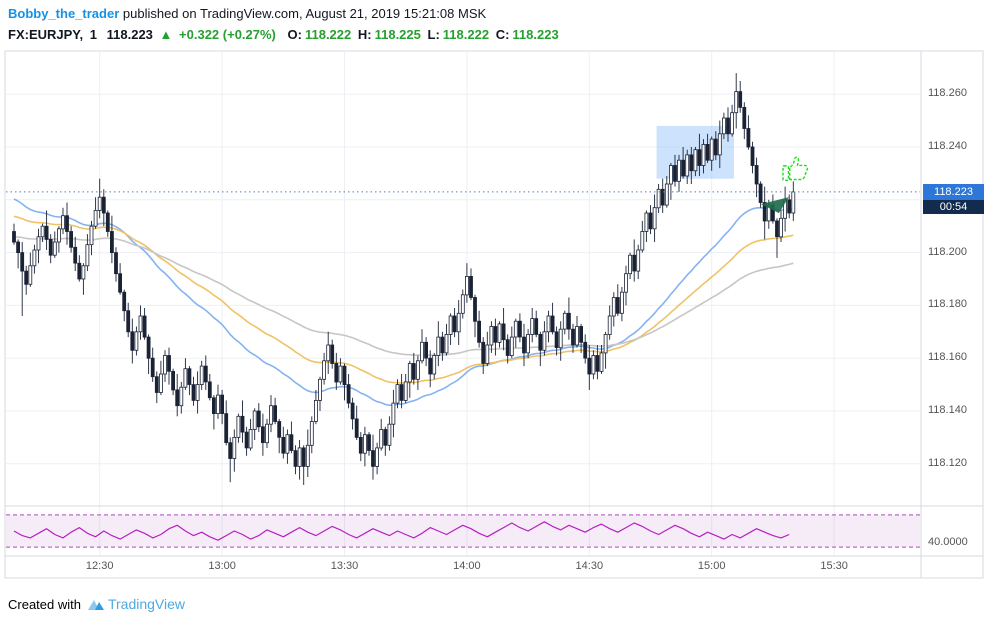 This screenshot has width=988, height=618. What do you see at coordinates (795, 169) in the screenshot?
I see `thumbs-up-icon` at bounding box center [795, 169].